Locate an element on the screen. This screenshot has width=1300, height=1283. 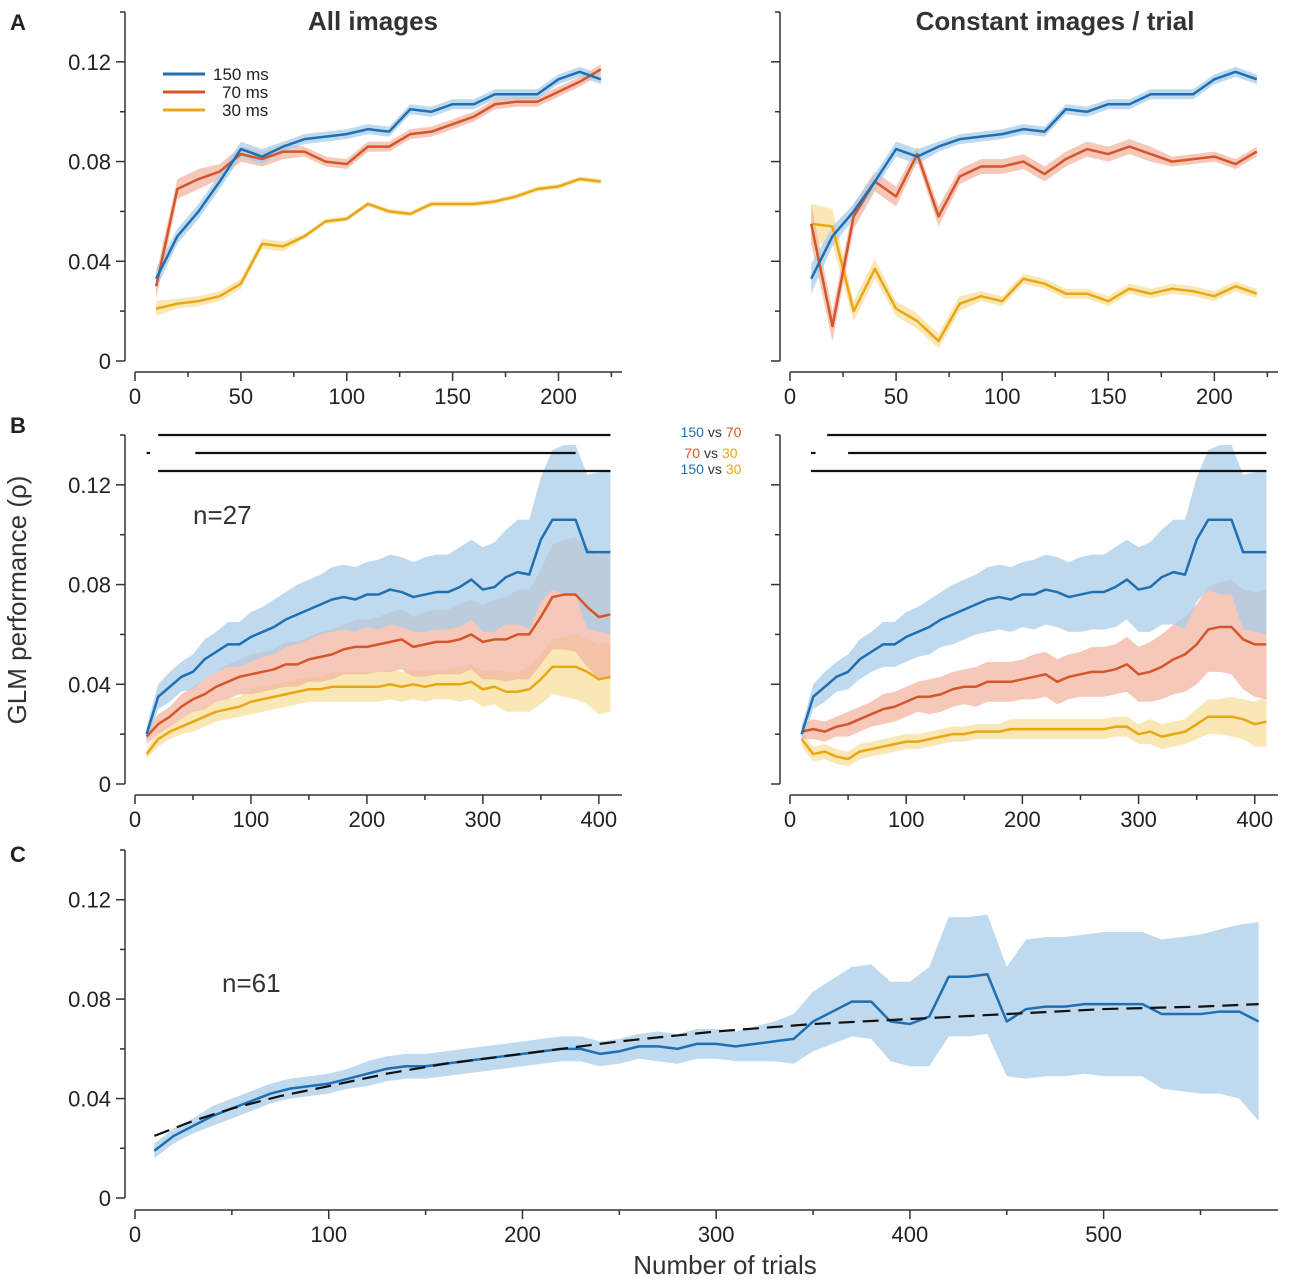
fit-line is located at coordinates (706, 1070).